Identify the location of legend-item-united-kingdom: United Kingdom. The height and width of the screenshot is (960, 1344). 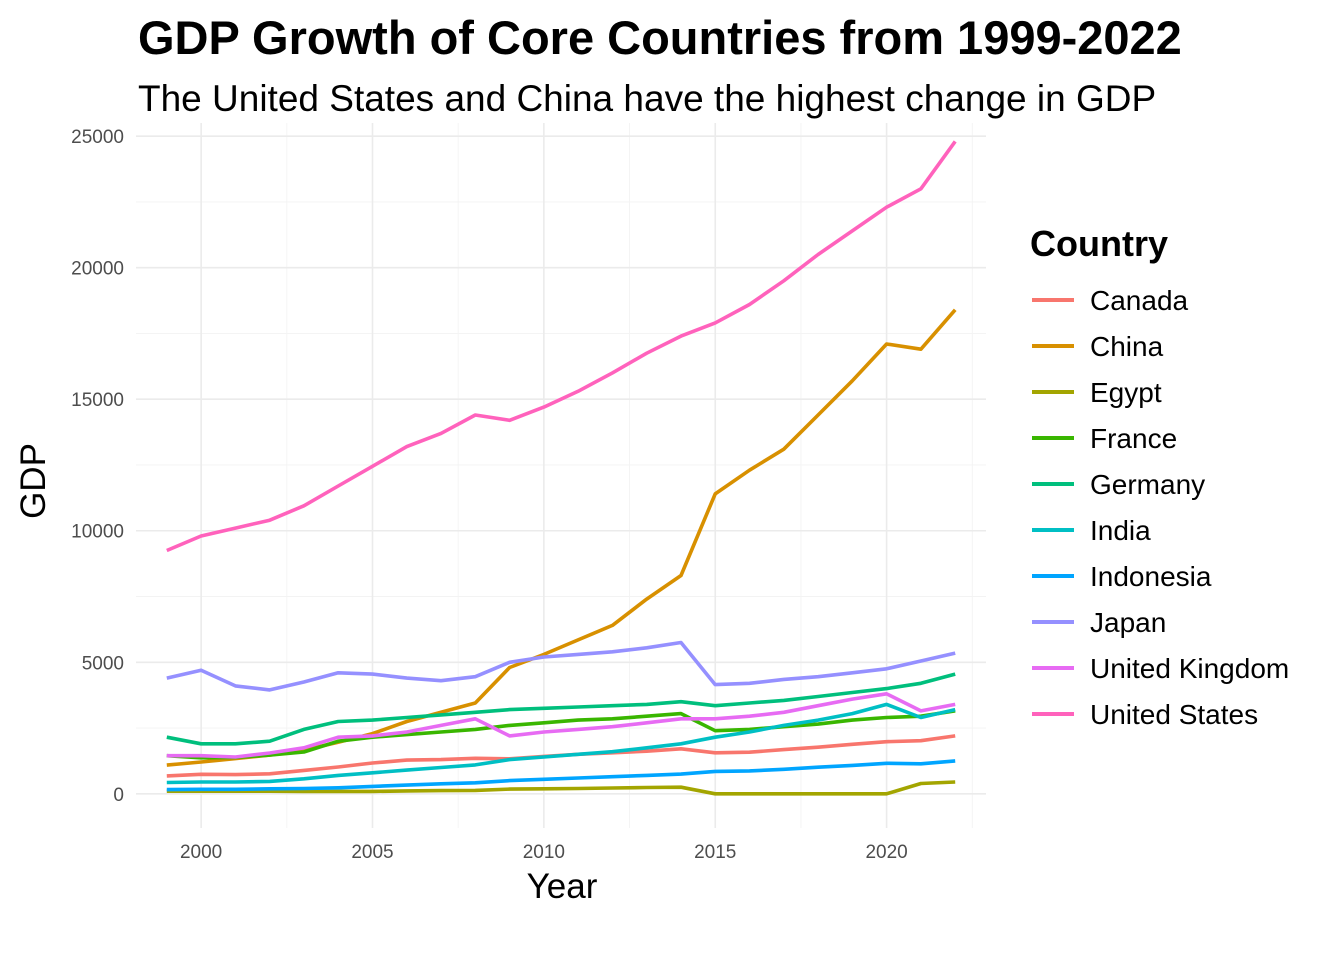
(1160, 668).